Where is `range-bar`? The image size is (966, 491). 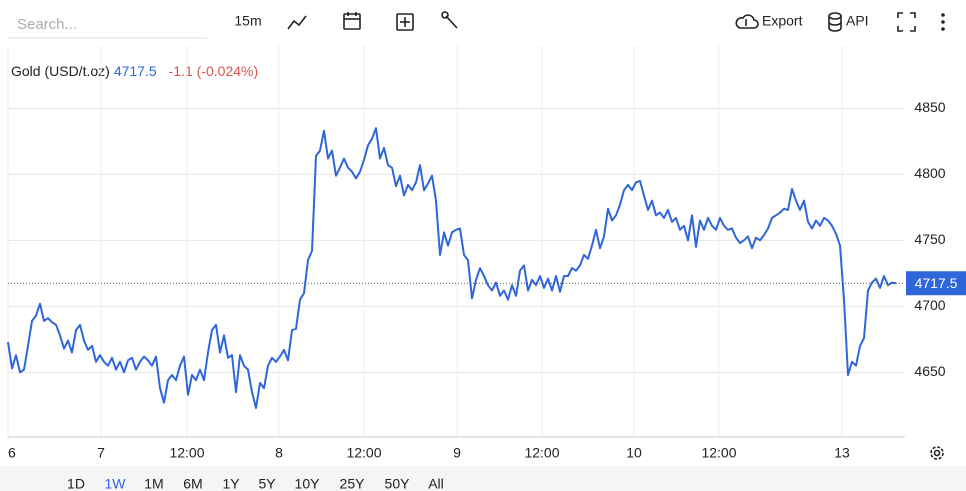 range-bar is located at coordinates (483, 478).